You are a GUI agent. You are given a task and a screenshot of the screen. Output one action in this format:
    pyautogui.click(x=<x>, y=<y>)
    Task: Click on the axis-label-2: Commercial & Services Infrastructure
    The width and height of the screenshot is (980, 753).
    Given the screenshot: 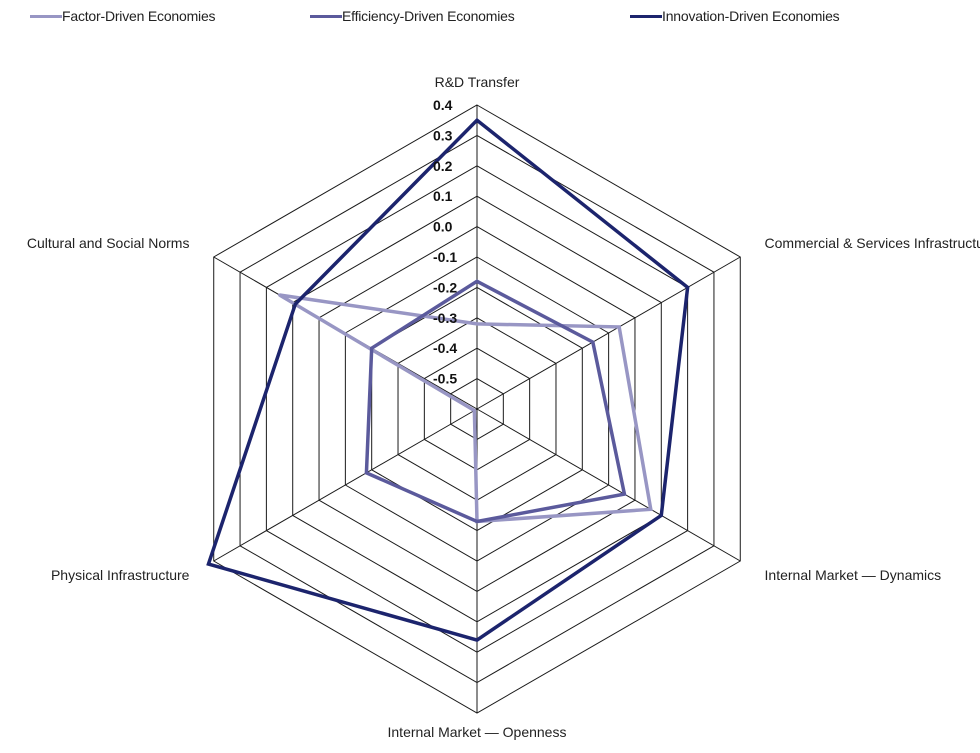 What is the action you would take?
    pyautogui.click(x=872, y=243)
    